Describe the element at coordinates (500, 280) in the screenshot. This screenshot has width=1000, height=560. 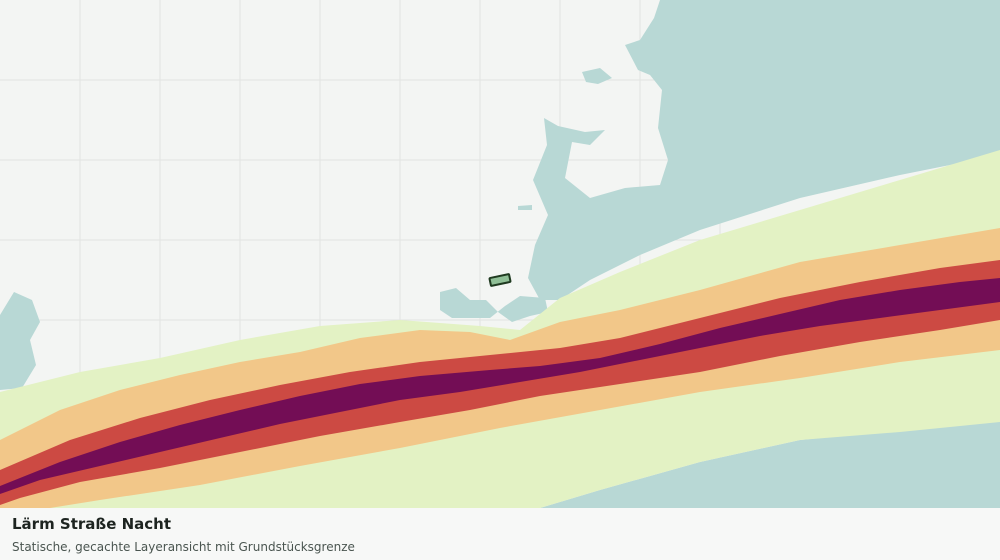
I see `parcel-boundary` at that location.